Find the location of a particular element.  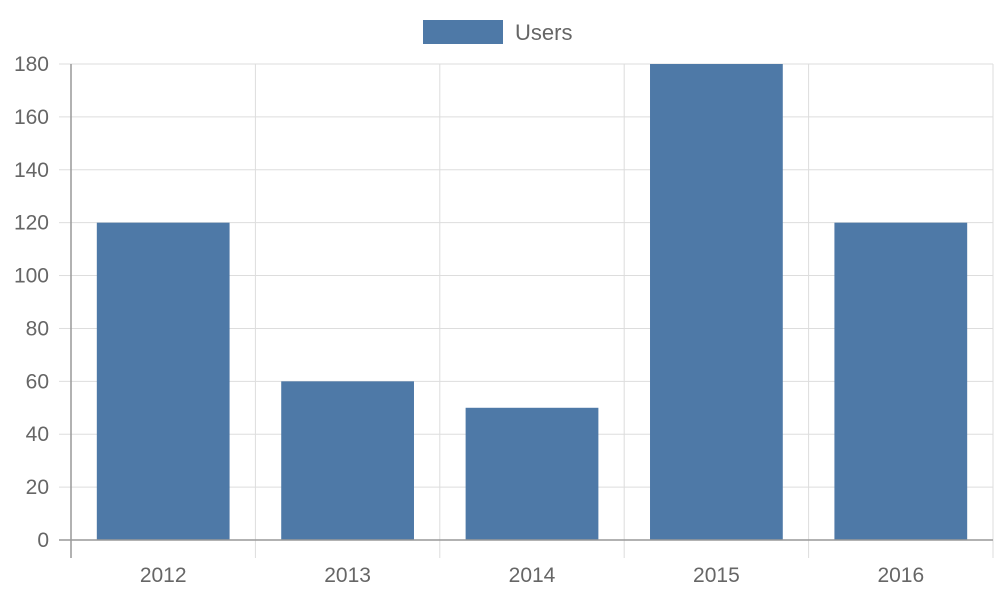

x-tick-label: 2013 is located at coordinates (347, 575).